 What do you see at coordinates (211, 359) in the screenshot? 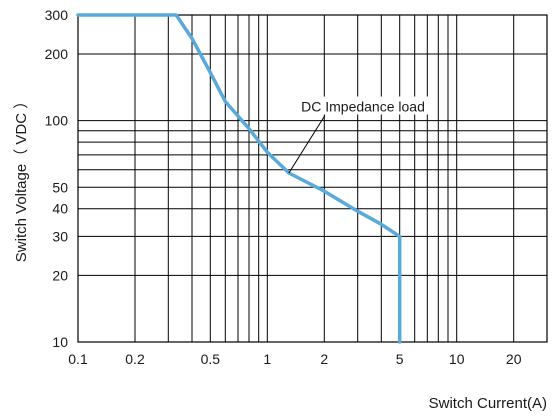
I see `x-tick-label-2: 0.5` at bounding box center [211, 359].